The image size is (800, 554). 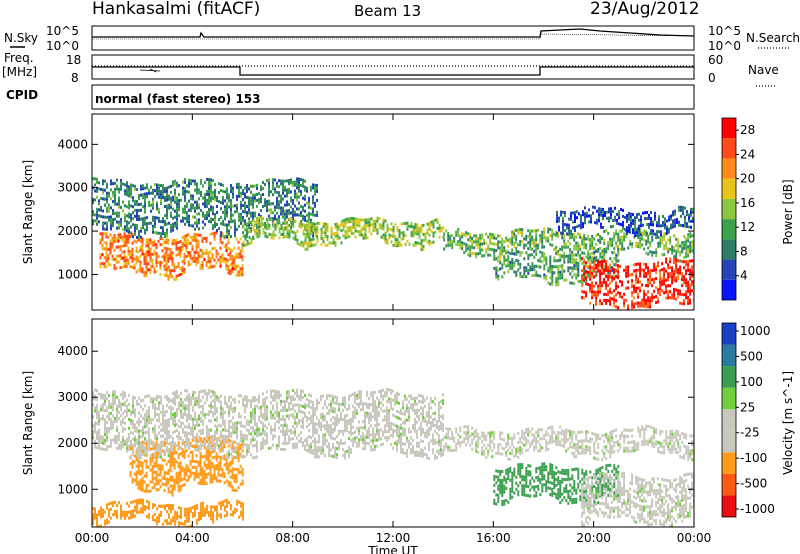 I want to click on colorbar-tick-label: 20, so click(x=747, y=179).